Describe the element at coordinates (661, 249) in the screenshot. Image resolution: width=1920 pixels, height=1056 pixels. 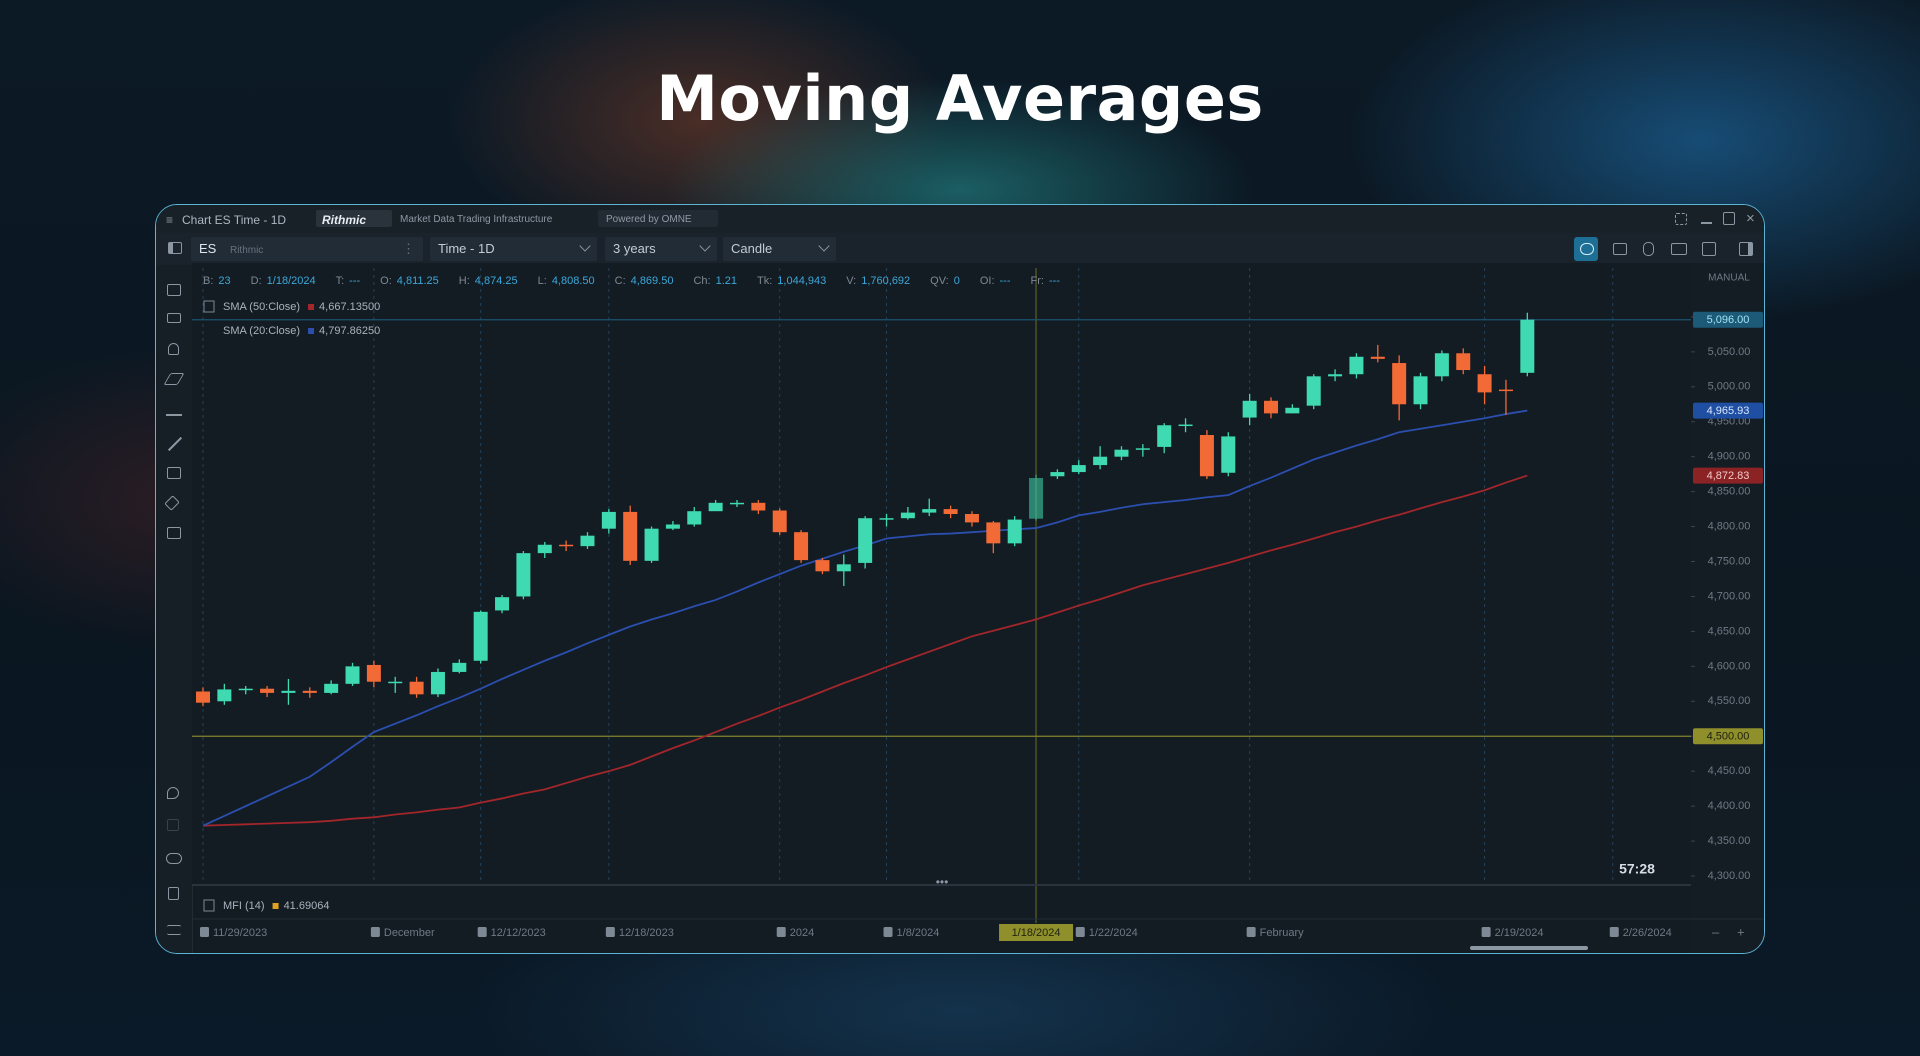
I see `range-dropdown: 3 years` at that location.